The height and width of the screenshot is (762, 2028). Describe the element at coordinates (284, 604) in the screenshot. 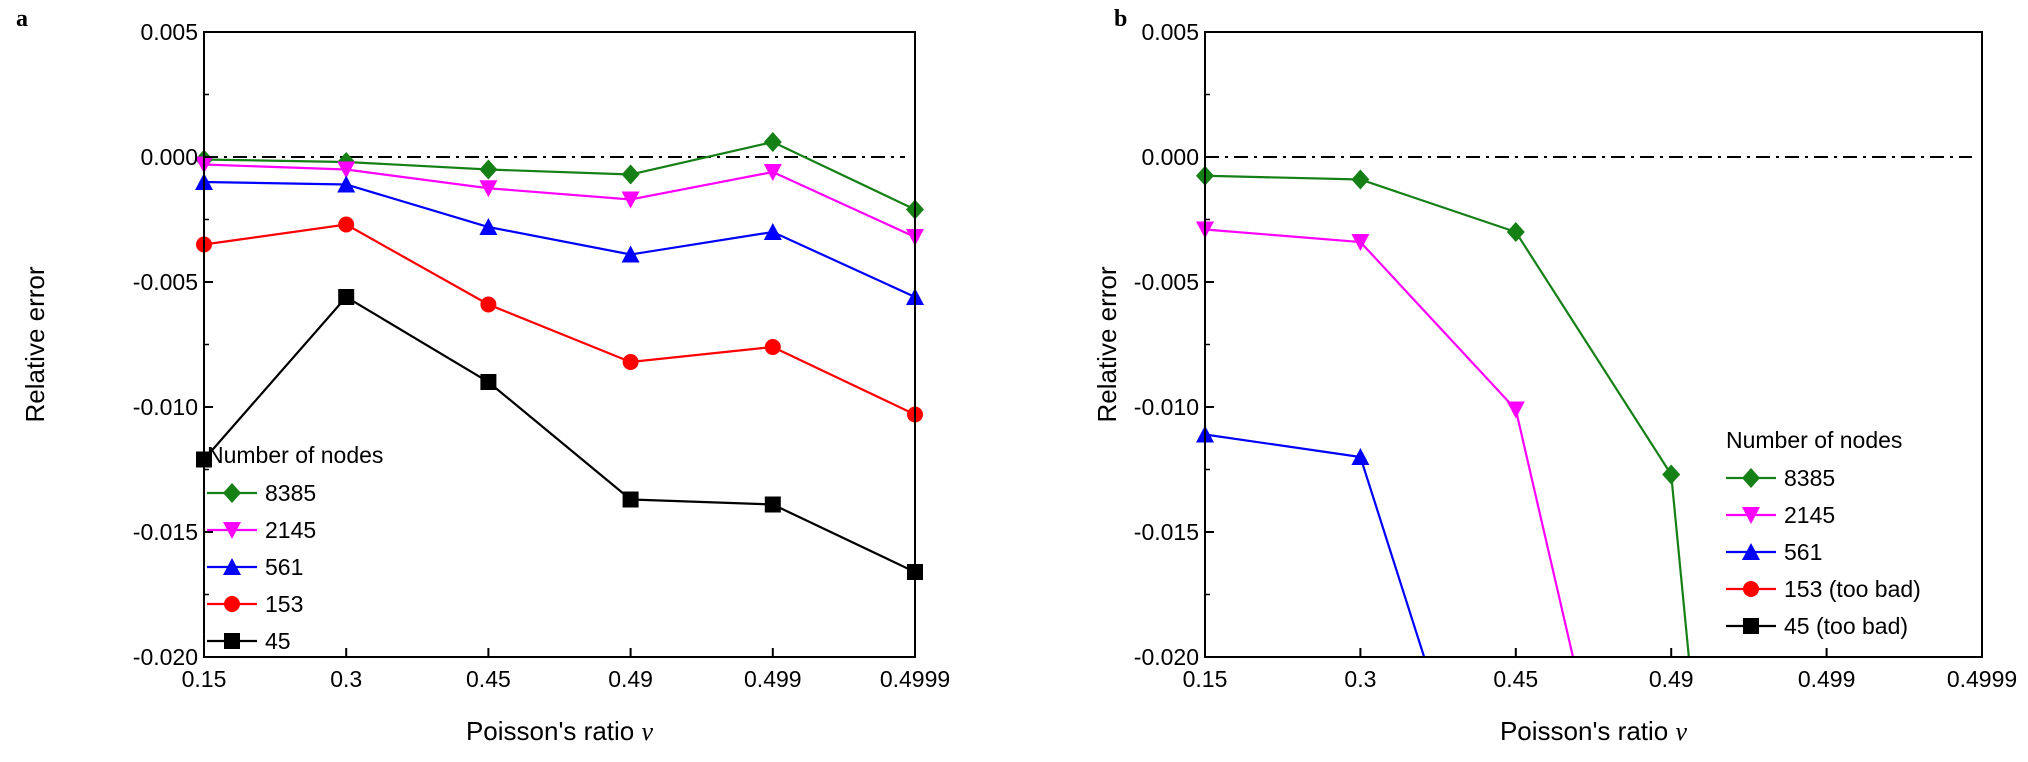

I see `legend-label: 153` at that location.